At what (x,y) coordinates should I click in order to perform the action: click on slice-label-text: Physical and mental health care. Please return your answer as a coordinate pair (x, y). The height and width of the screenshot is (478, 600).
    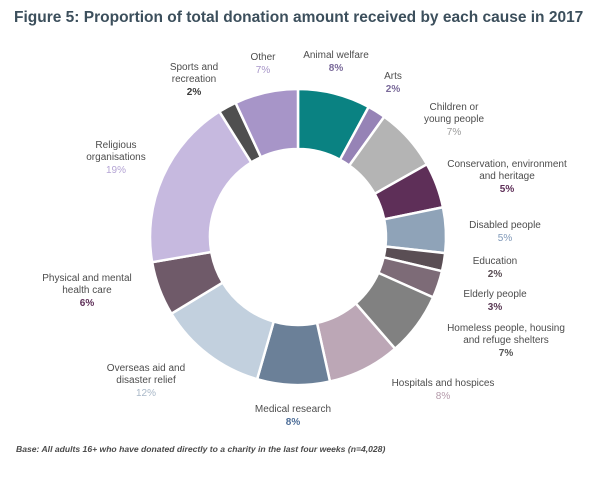
    Looking at the image, I should click on (87, 284).